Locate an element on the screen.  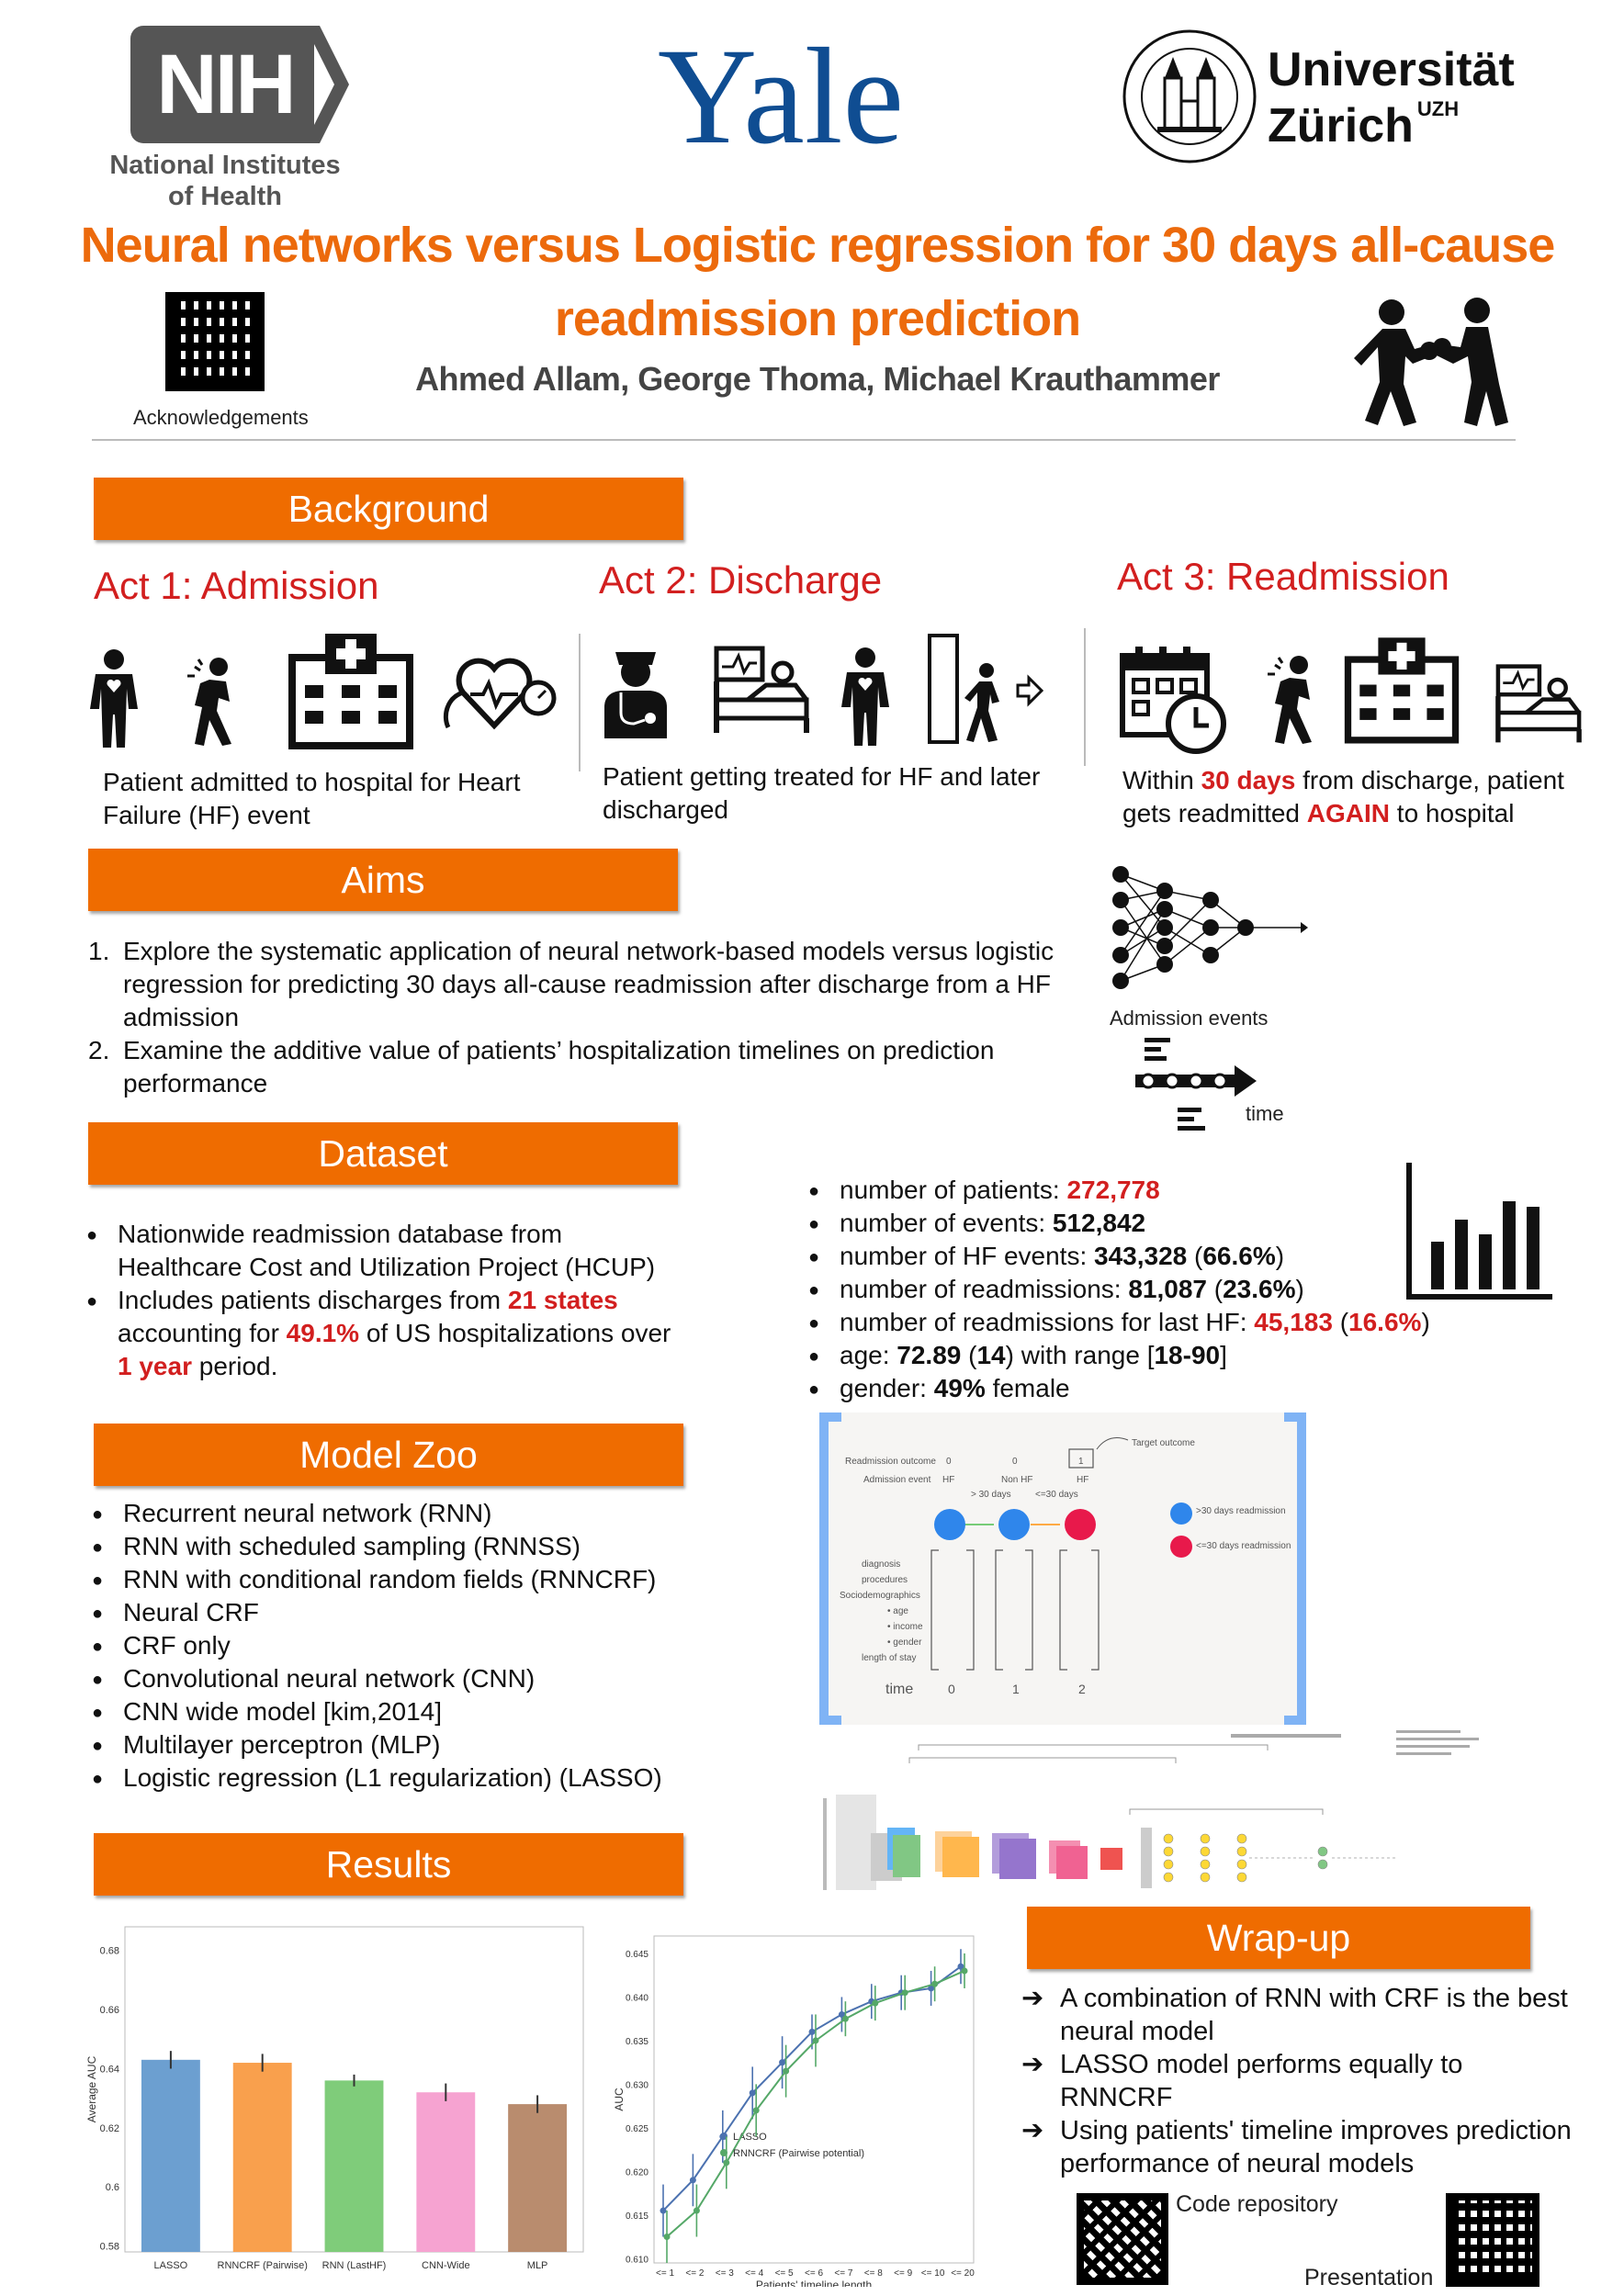
uzh-zurich: Zürich is located at coordinates (1341, 125).